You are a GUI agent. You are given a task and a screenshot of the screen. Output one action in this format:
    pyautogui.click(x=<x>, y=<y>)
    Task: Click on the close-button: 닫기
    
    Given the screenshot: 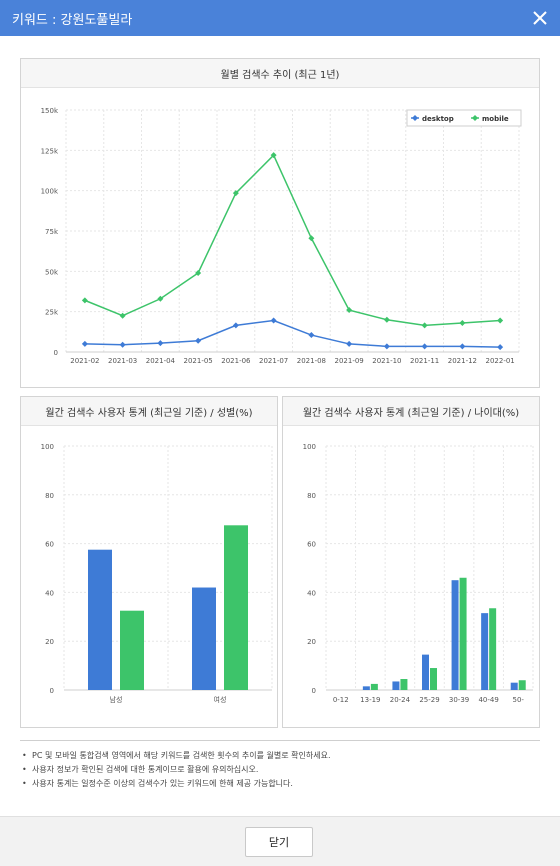 What is the action you would take?
    pyautogui.click(x=279, y=842)
    